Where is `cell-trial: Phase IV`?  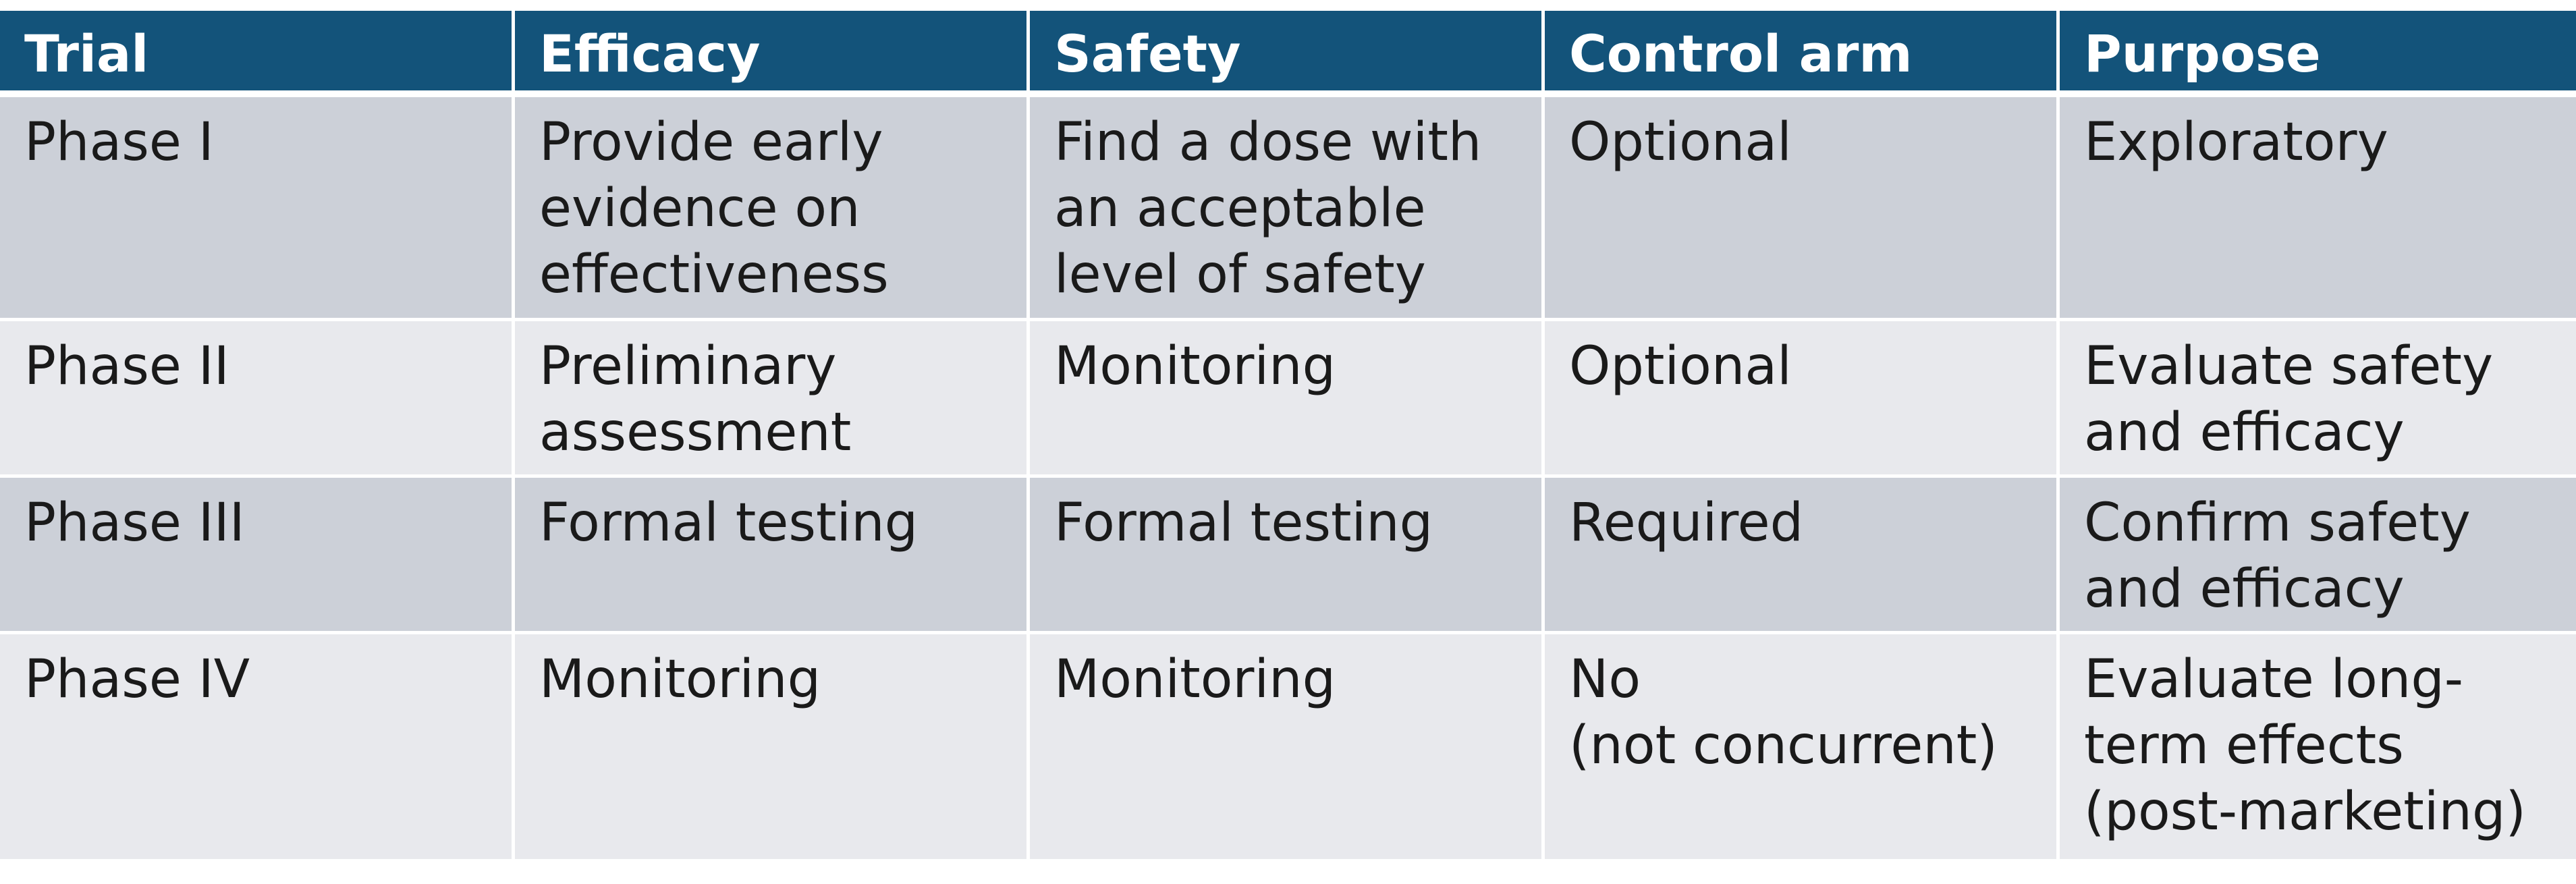 cell-trial: Phase IV is located at coordinates (257, 747).